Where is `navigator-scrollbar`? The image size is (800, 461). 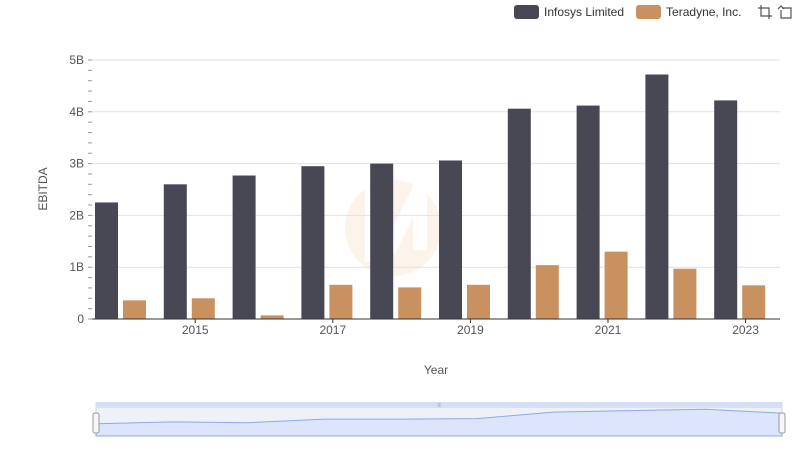 navigator-scrollbar is located at coordinates (439, 405).